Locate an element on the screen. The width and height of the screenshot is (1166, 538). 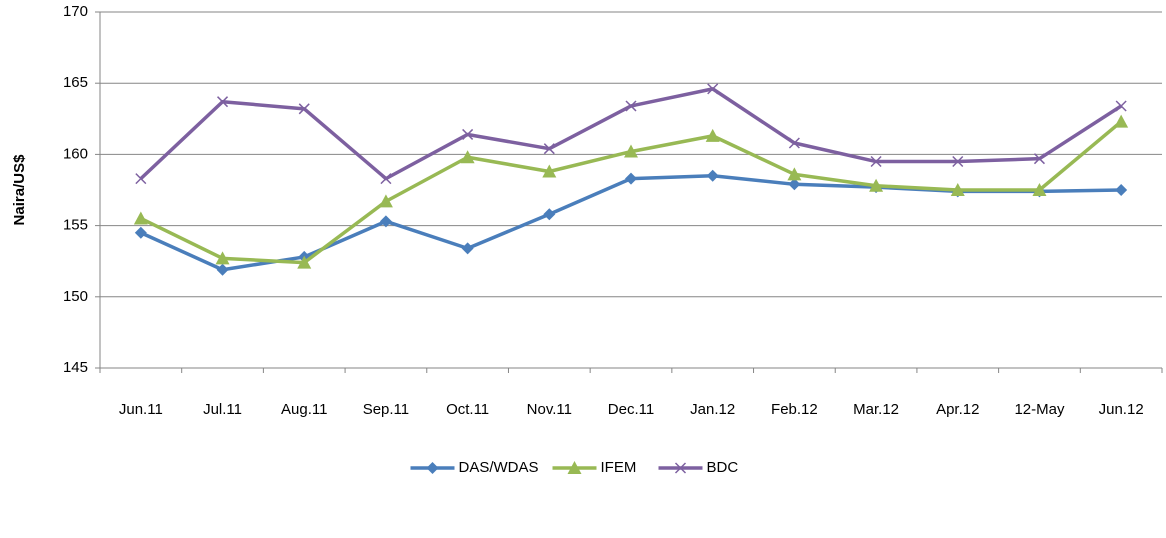
x-tick-label: Jan.12 is located at coordinates (712, 409).